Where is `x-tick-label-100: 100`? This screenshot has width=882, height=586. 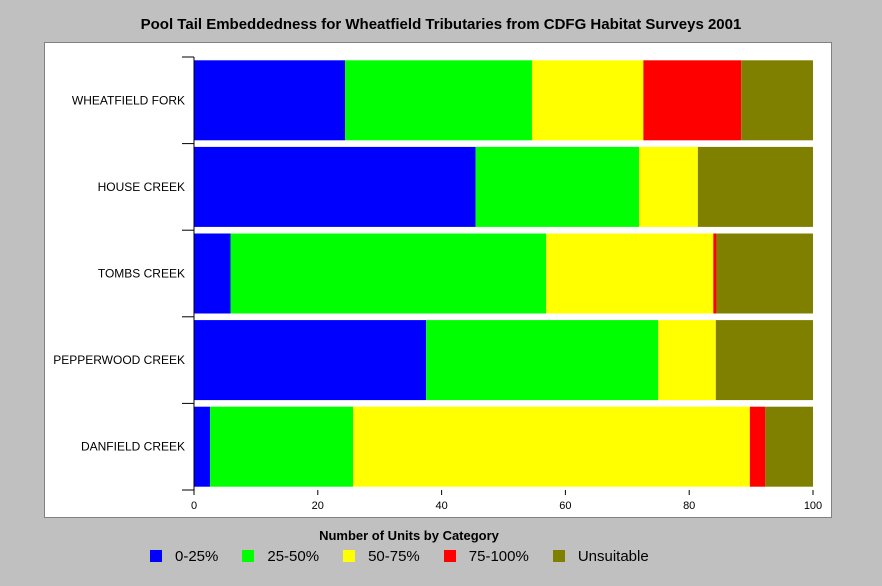 x-tick-label-100: 100 is located at coordinates (813, 506).